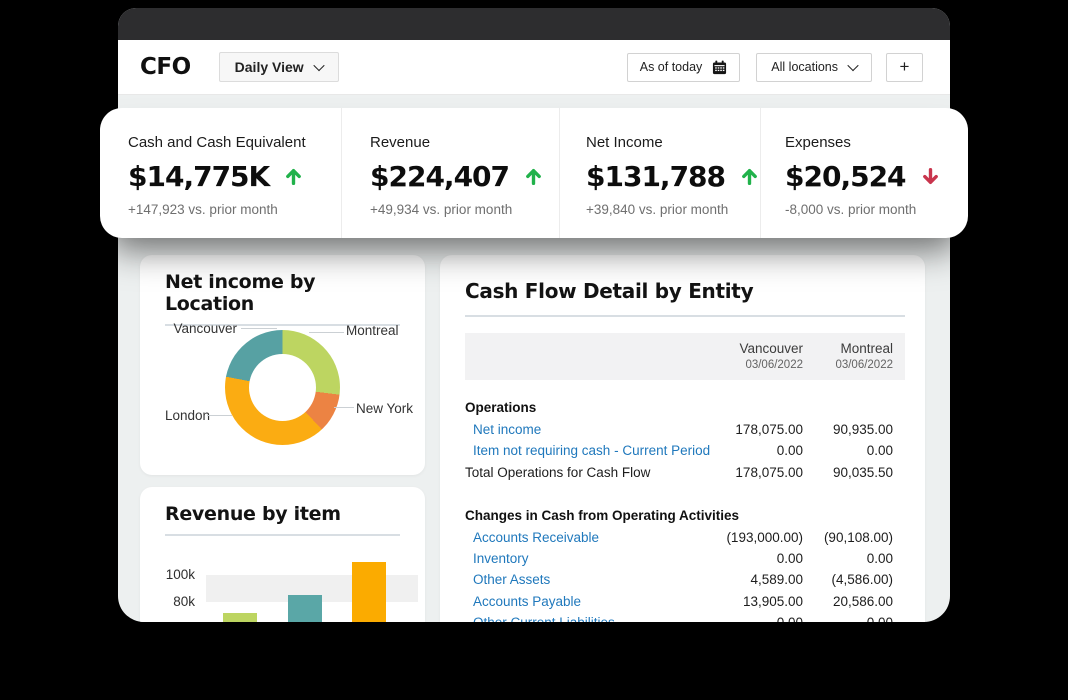 The image size is (1068, 700). What do you see at coordinates (205, 328) in the screenshot?
I see `donut-label-vancouver: Vancouver` at bounding box center [205, 328].